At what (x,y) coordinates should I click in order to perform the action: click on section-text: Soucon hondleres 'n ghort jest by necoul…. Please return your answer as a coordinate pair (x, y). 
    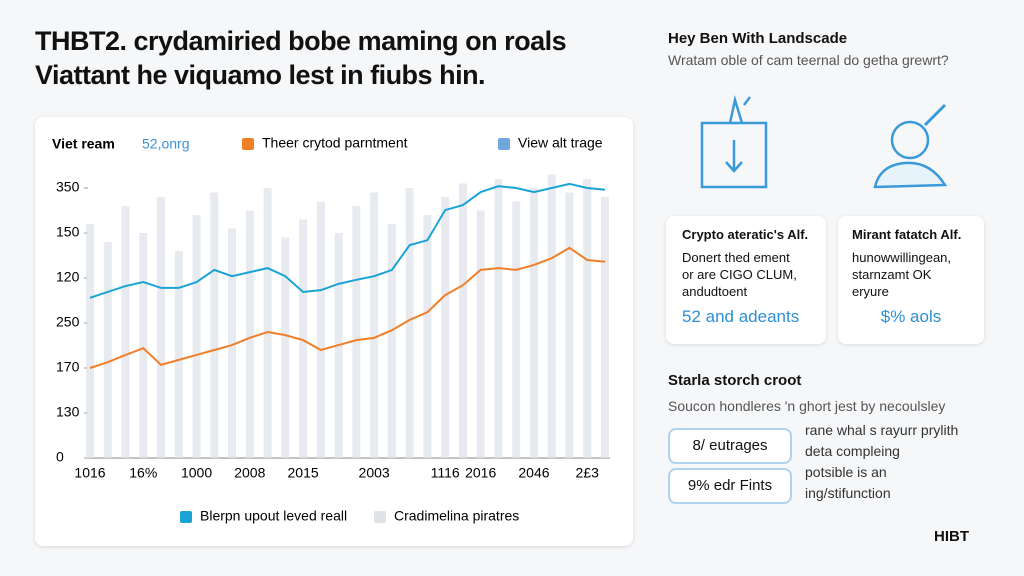
    Looking at the image, I should click on (807, 406).